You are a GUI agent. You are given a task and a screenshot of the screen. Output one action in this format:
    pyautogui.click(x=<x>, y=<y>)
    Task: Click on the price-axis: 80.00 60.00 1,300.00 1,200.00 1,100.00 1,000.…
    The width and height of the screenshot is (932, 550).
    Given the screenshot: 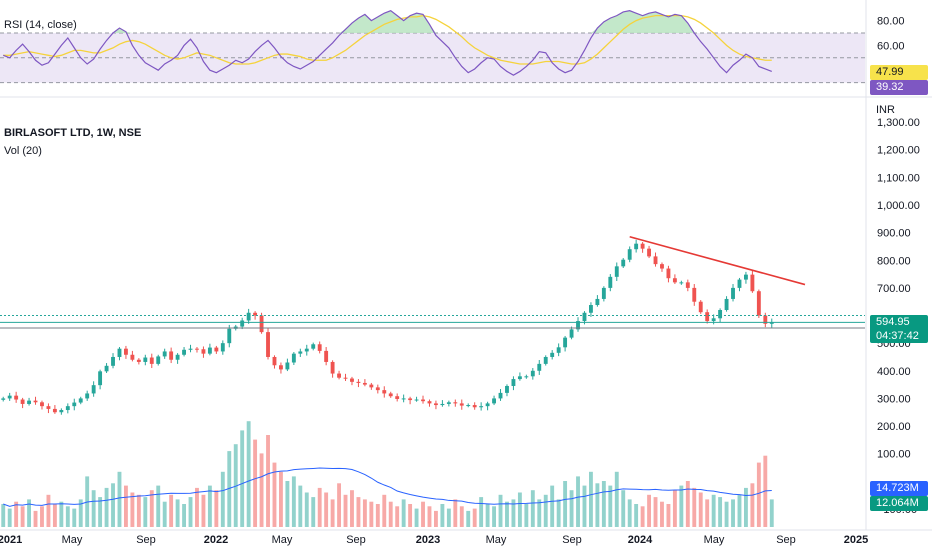 What is the action you would take?
    pyautogui.click(x=892, y=265)
    